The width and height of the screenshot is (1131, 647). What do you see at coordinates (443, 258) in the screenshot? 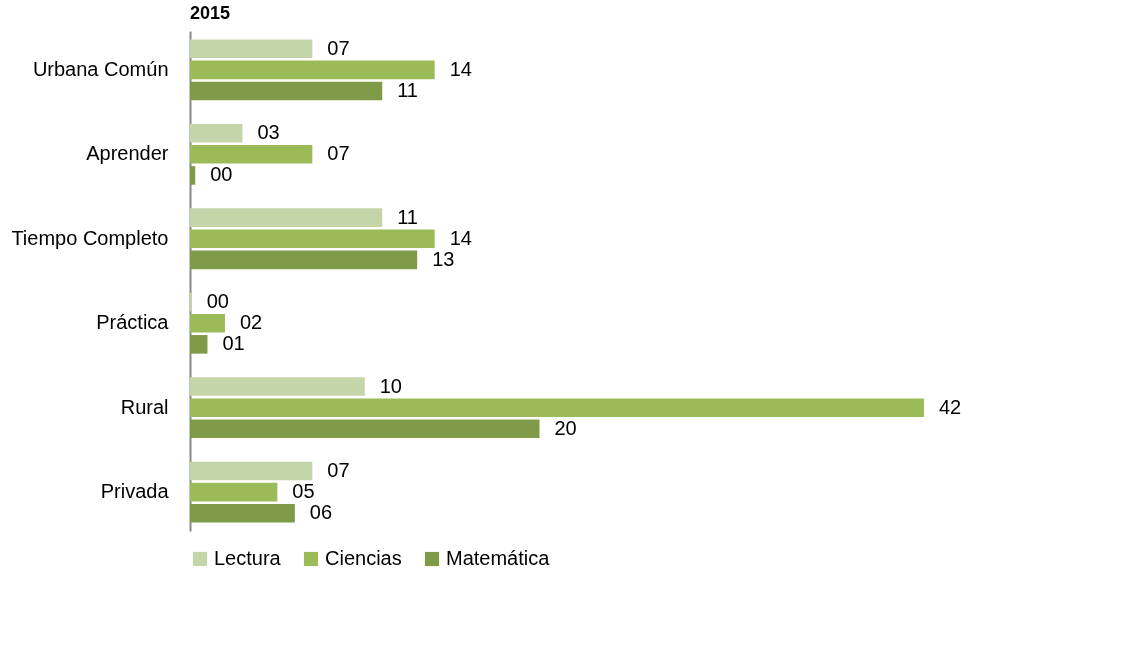
I see `data-label: 13` at bounding box center [443, 258].